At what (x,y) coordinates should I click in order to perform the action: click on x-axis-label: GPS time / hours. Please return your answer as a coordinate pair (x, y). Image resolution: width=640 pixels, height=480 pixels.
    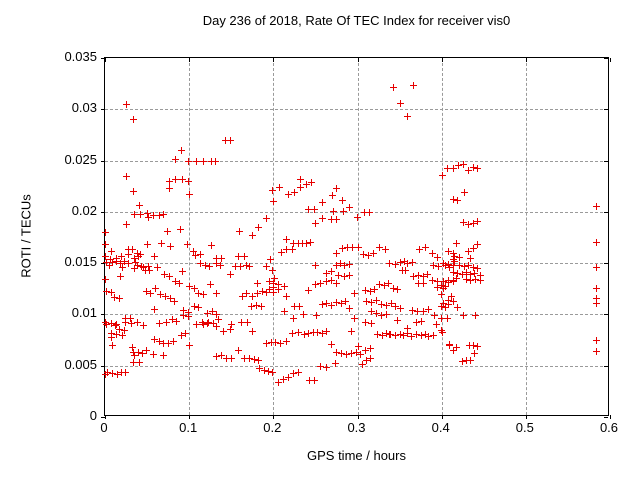
    Looking at the image, I should click on (356, 455).